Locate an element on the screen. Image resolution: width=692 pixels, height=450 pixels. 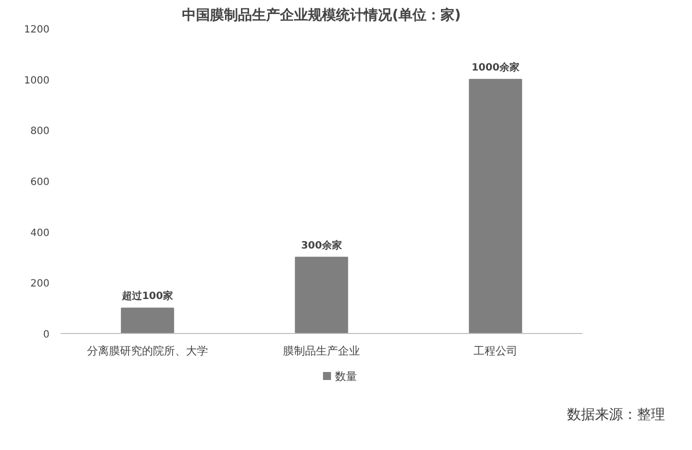
y-tick-label: 1200 is located at coordinates (37, 30).